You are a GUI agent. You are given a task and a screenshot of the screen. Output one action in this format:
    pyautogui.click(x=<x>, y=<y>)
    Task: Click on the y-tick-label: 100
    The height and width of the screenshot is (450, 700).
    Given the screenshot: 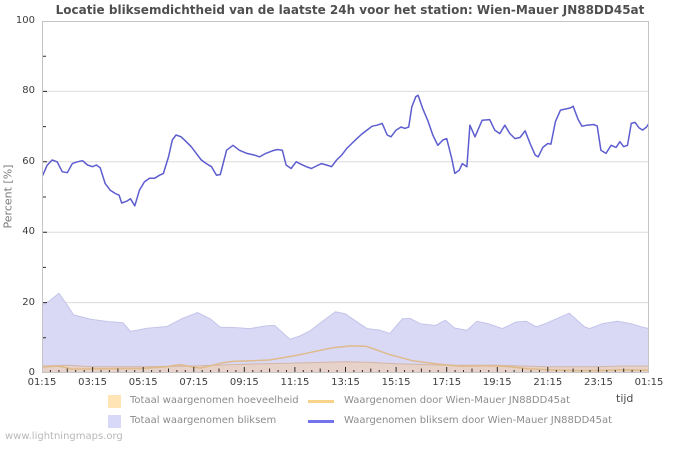 What is the action you would take?
    pyautogui.click(x=25, y=20)
    